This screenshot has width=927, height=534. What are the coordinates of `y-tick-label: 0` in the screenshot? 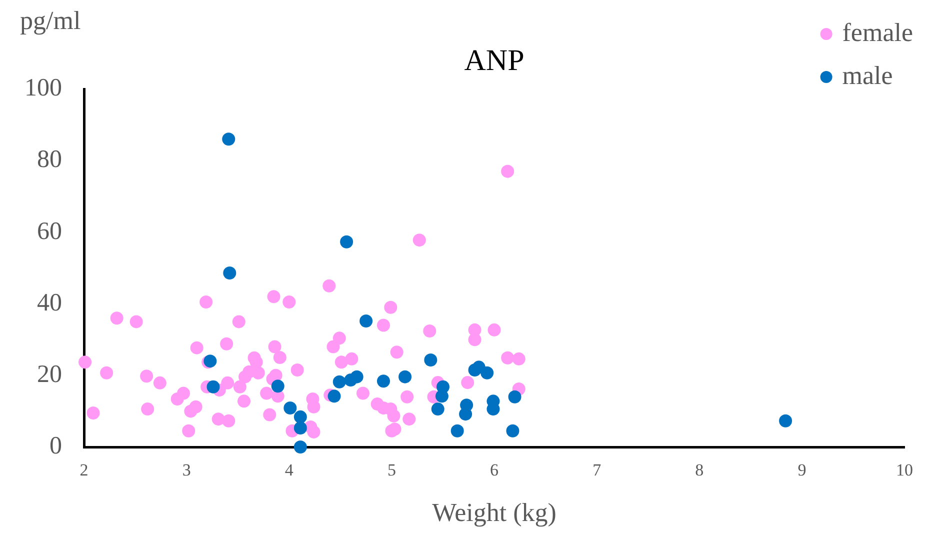 It's located at (56, 446).